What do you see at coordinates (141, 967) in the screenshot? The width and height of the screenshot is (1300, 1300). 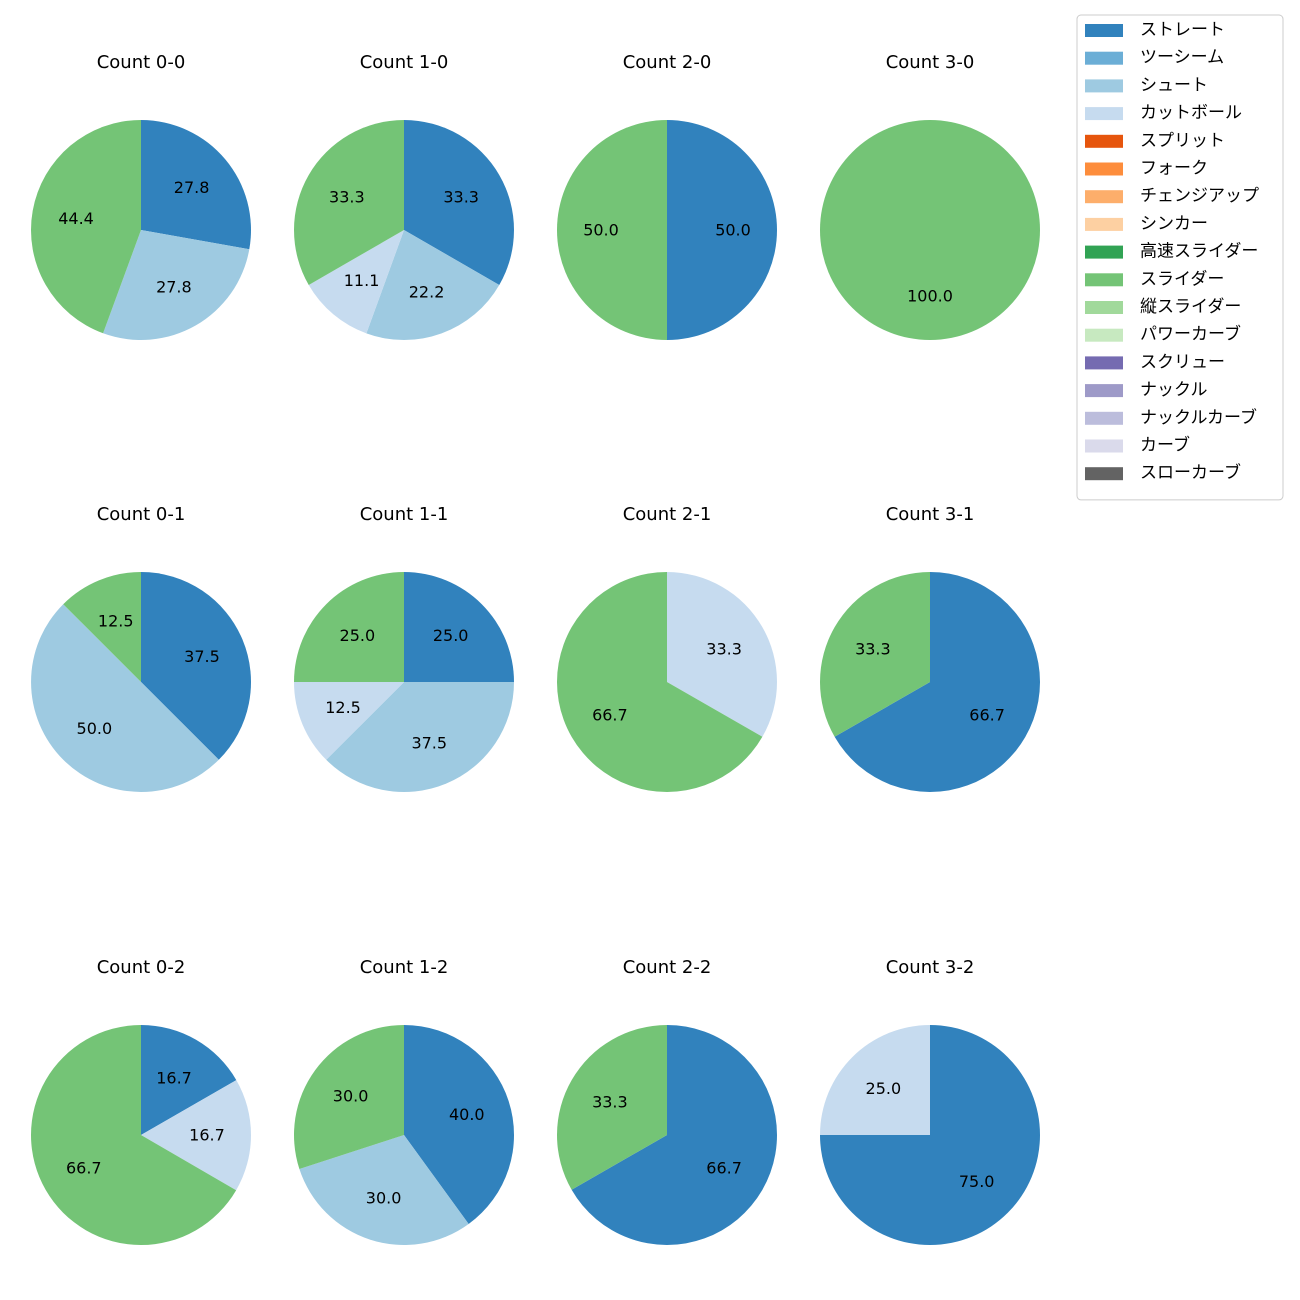 I see `pie-title: Count 0-2` at bounding box center [141, 967].